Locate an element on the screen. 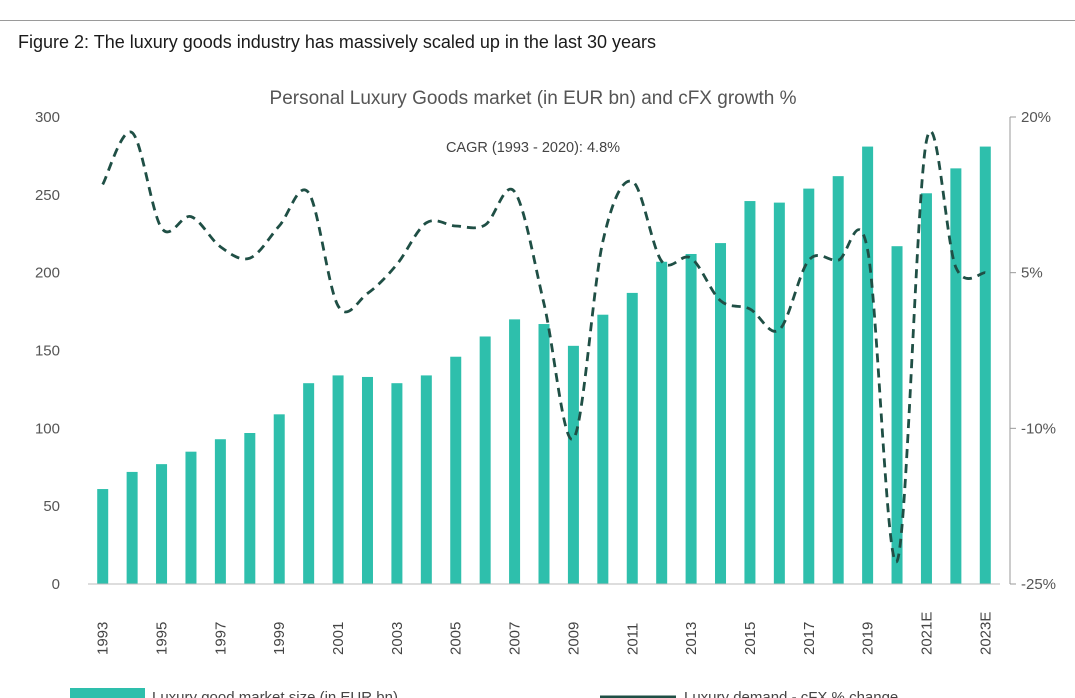  x-tick-label: 1995 is located at coordinates (162, 638).